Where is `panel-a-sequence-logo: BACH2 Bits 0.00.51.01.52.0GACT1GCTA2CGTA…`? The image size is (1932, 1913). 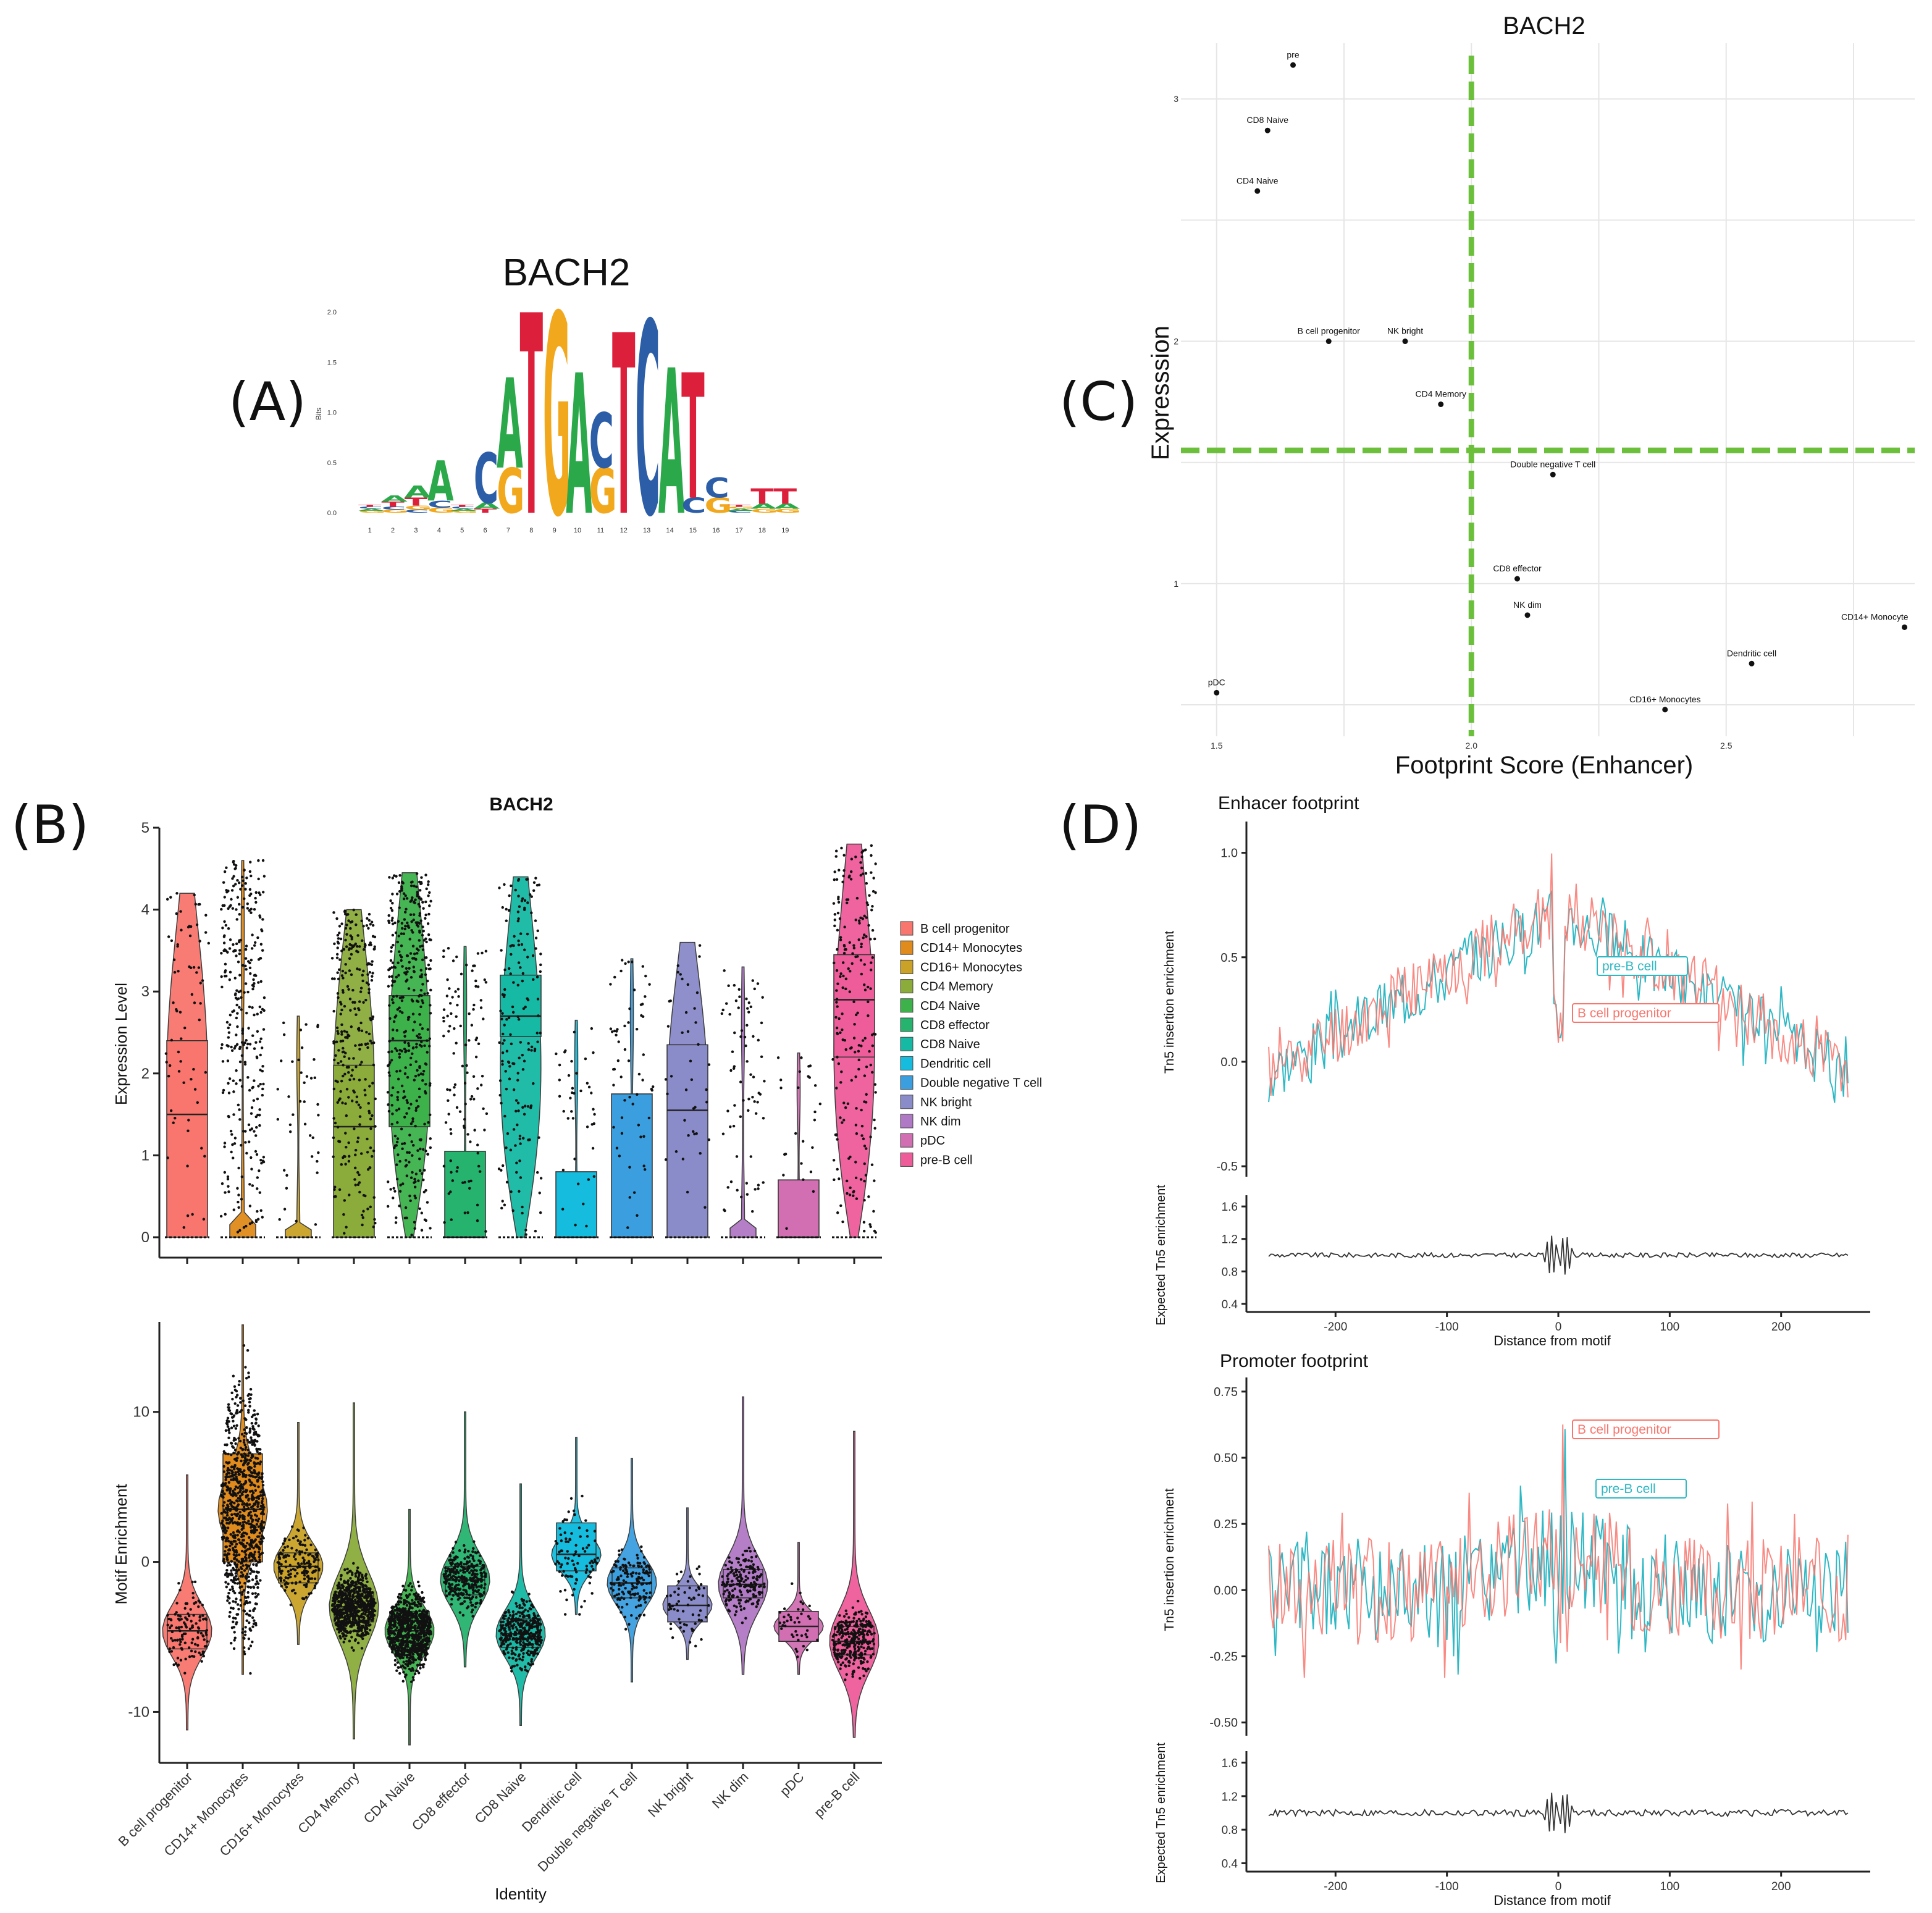
panel-a-sequence-logo: BACH2 Bits 0.00.51.01.52.0GACT1GCTA2CGTA… is located at coordinates (558, 414).